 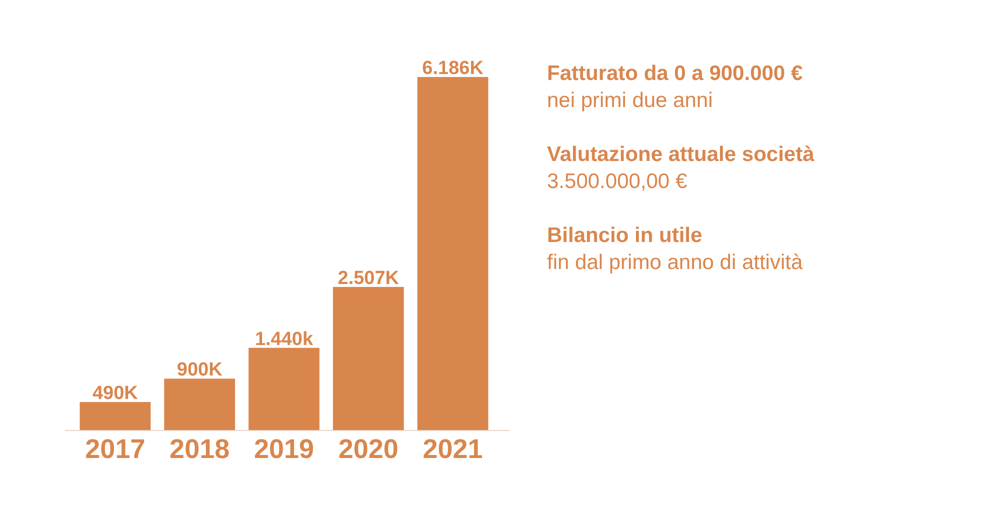 What do you see at coordinates (115, 393) in the screenshot?
I see `data-label: 490K` at bounding box center [115, 393].